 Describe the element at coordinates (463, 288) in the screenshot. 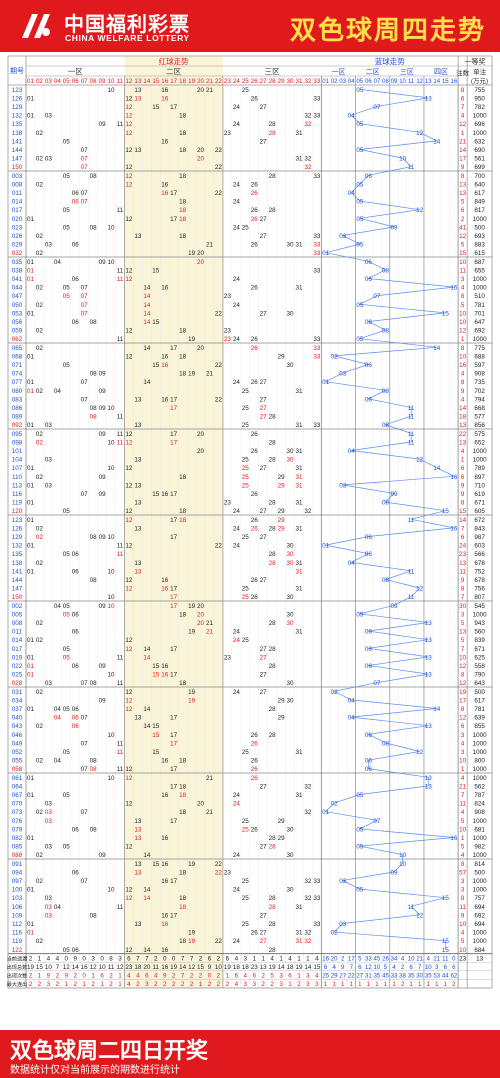

I see `winner-count: 4` at that location.